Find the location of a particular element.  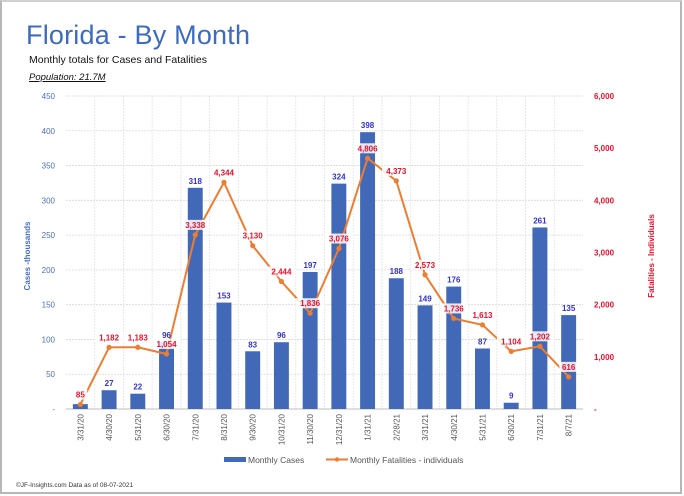

line-label-17: 616 is located at coordinates (569, 367).